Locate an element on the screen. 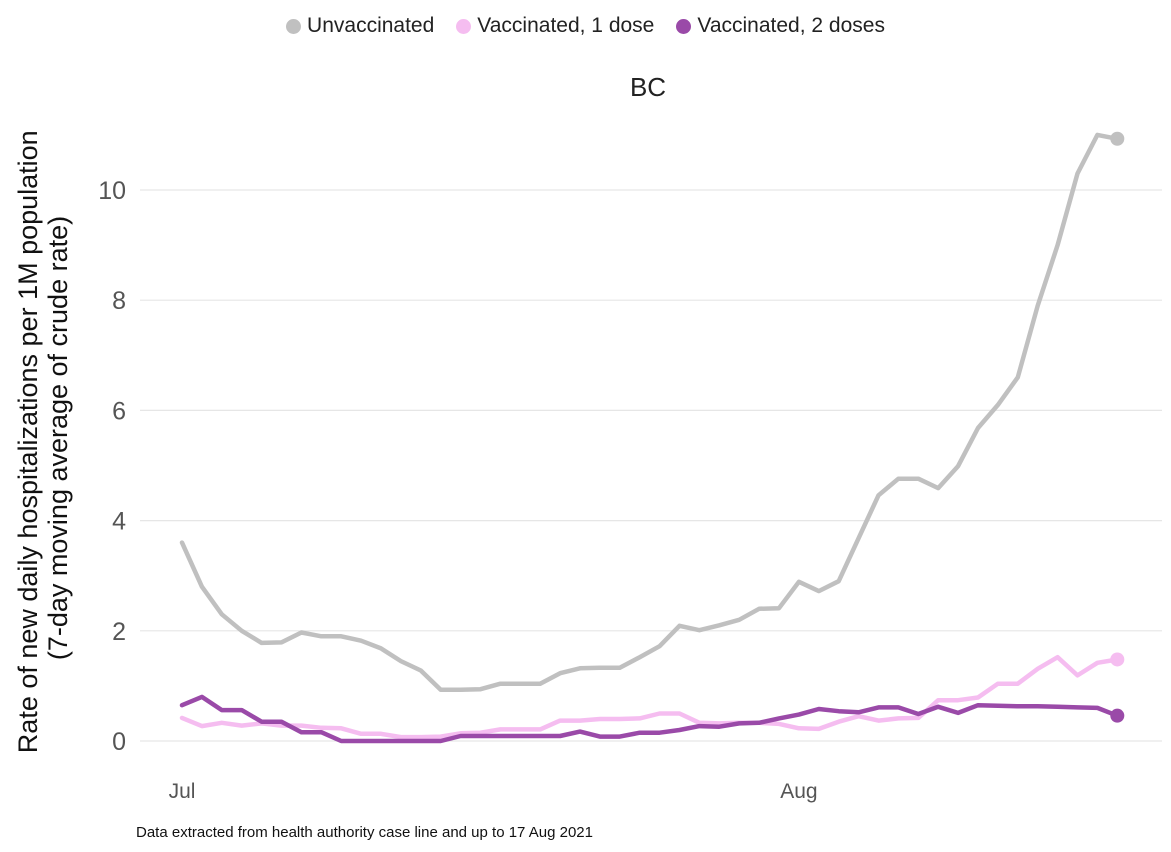  legend-item-2: Vaccinated, 2 doses is located at coordinates (780, 26).